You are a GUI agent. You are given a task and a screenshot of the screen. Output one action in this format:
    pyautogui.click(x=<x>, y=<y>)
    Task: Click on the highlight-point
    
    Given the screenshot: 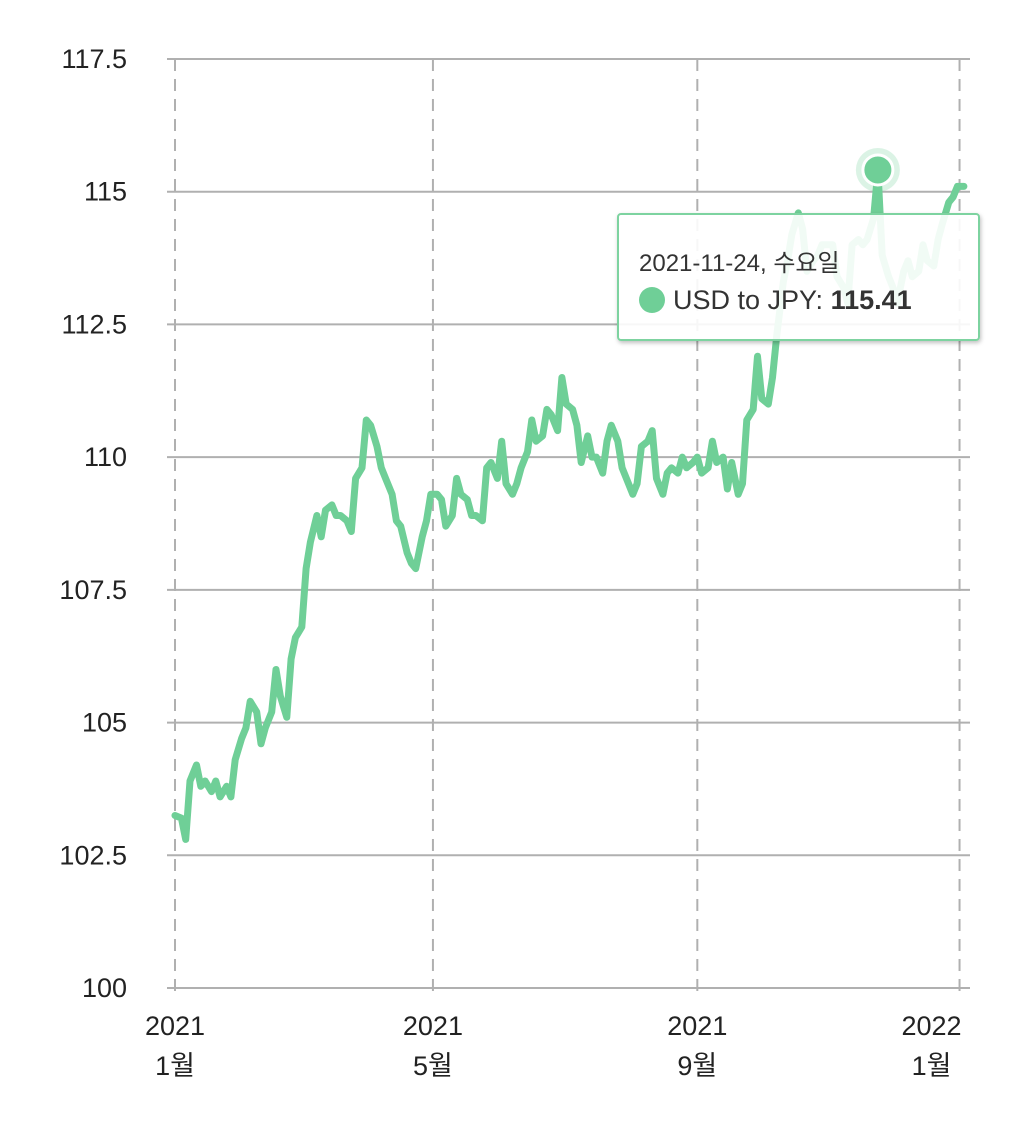 What is the action you would take?
    pyautogui.click(x=878, y=170)
    